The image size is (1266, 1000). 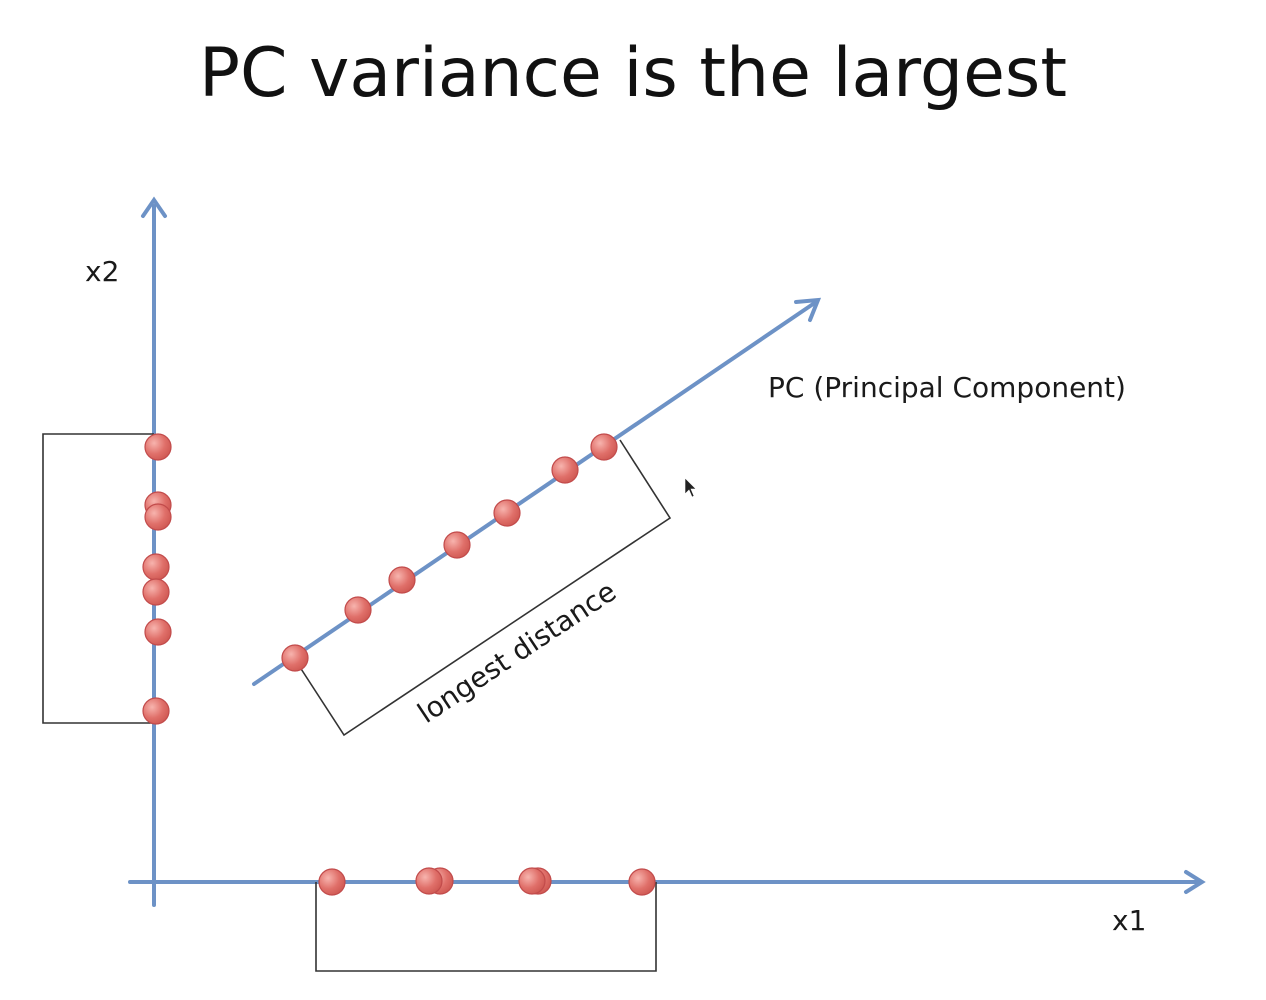 What do you see at coordinates (98, 578) in the screenshot?
I see `x2-range-bracket` at bounding box center [98, 578].